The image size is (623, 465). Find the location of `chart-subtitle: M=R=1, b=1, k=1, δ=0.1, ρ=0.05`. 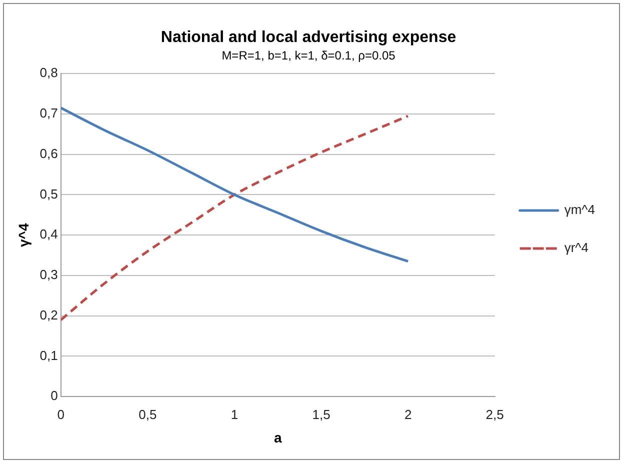

chart-subtitle: M=R=1, b=1, k=1, δ=0.1, ρ=0.05 is located at coordinates (309, 55).